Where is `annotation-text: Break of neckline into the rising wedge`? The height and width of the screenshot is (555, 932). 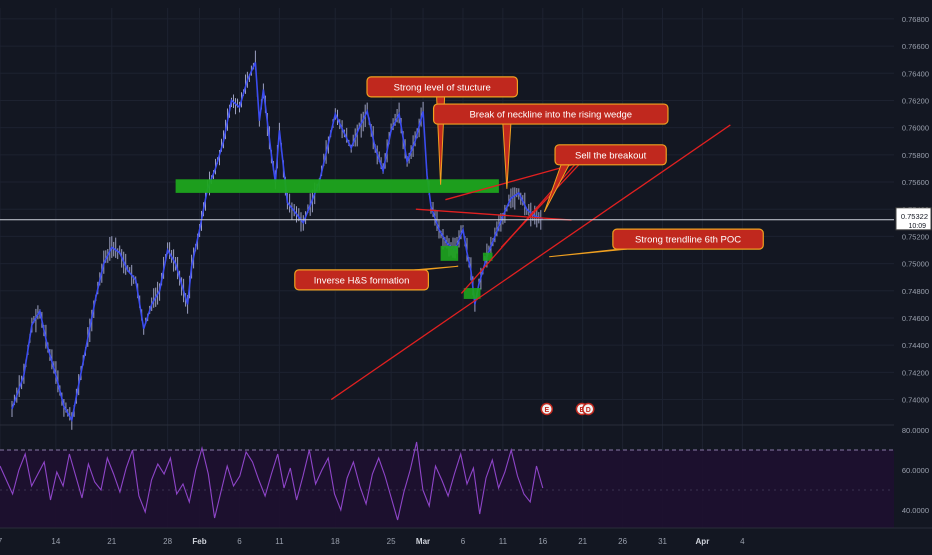 annotation-text: Break of neckline into the rising wedge is located at coordinates (550, 115).